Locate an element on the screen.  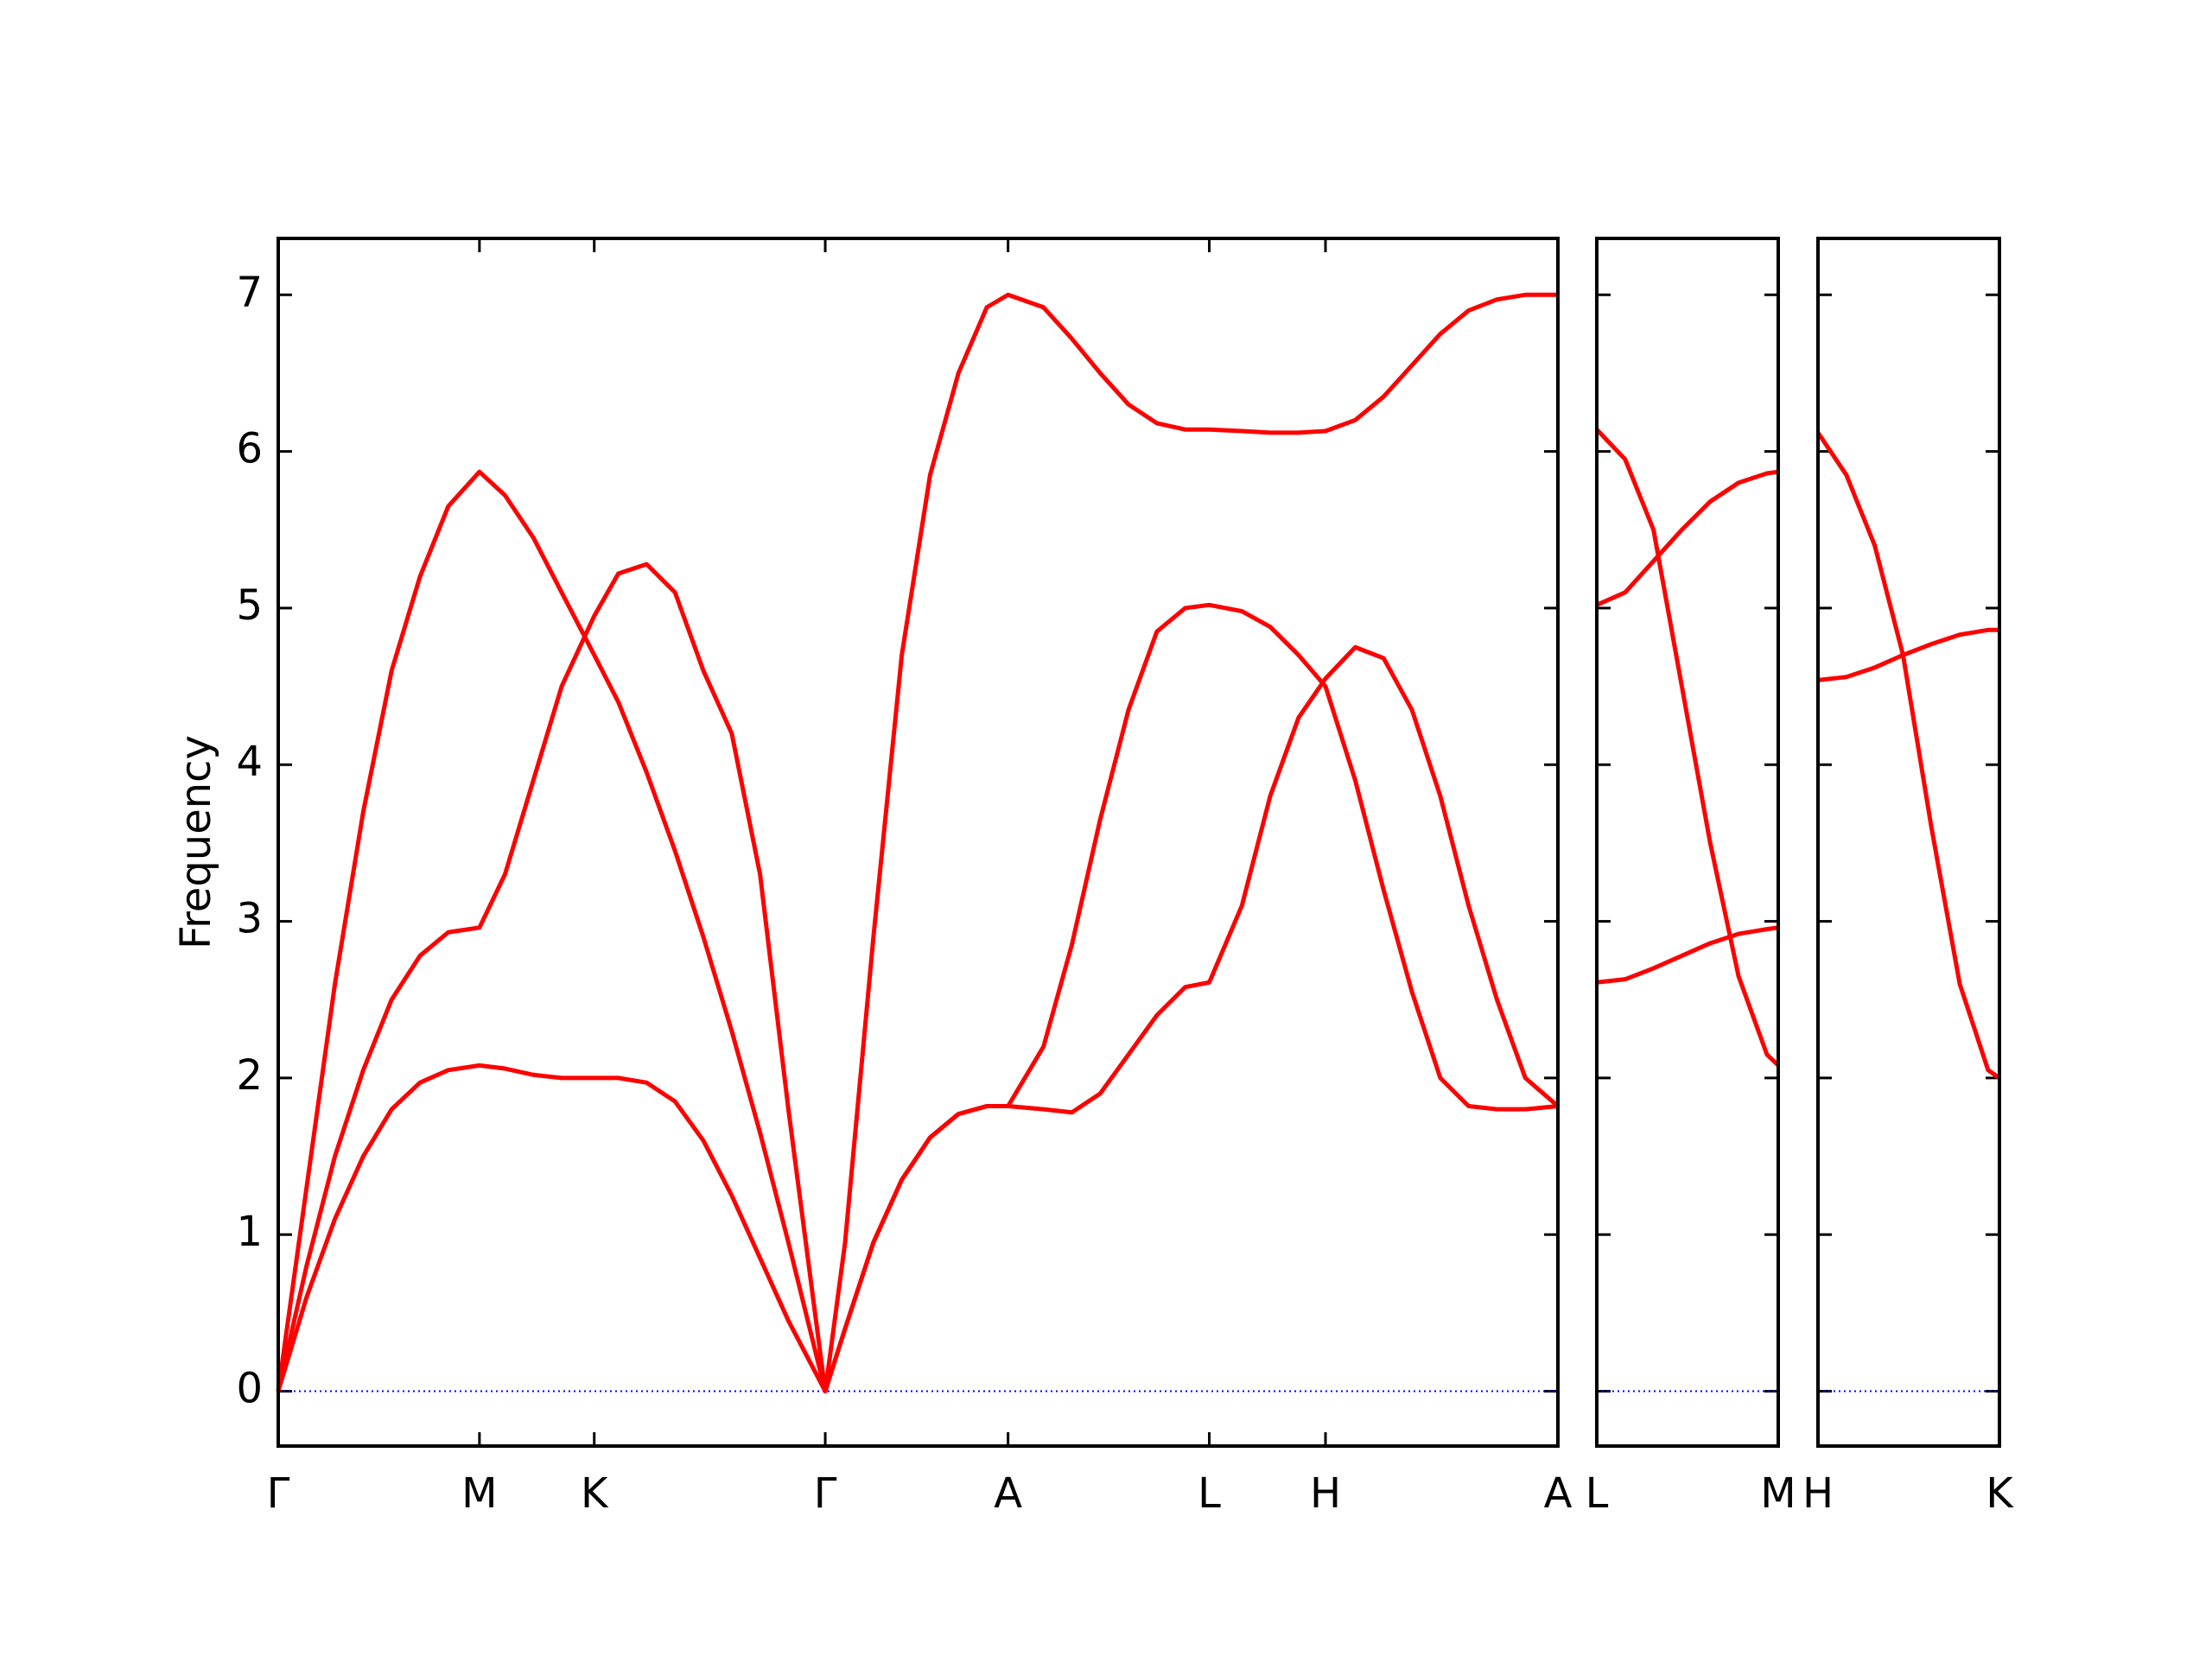
y-tick-label: 0 is located at coordinates (249, 1389).